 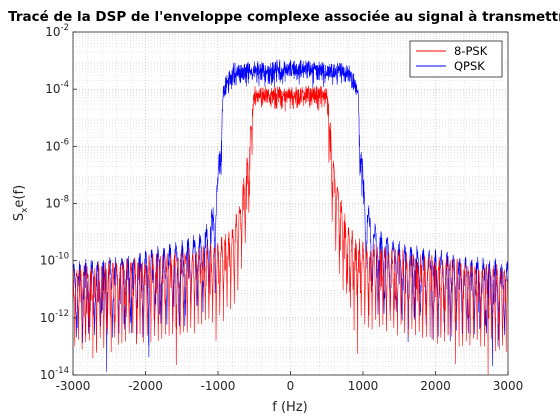 I want to click on y-tick-label: 10⁻⁸, so click(x=57, y=203).